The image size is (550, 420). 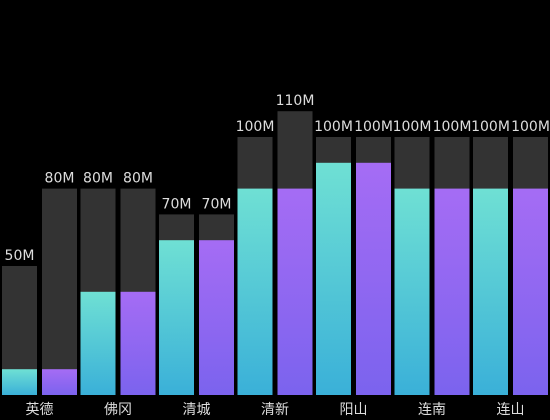 I want to click on bar-value-label-6-0: 100M, so click(x=490, y=127).